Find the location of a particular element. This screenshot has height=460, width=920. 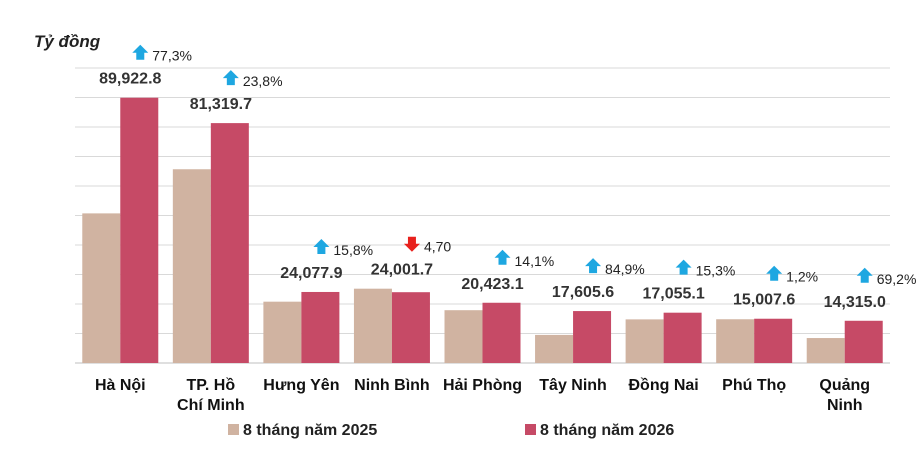

change-label: 1,2% is located at coordinates (802, 277).